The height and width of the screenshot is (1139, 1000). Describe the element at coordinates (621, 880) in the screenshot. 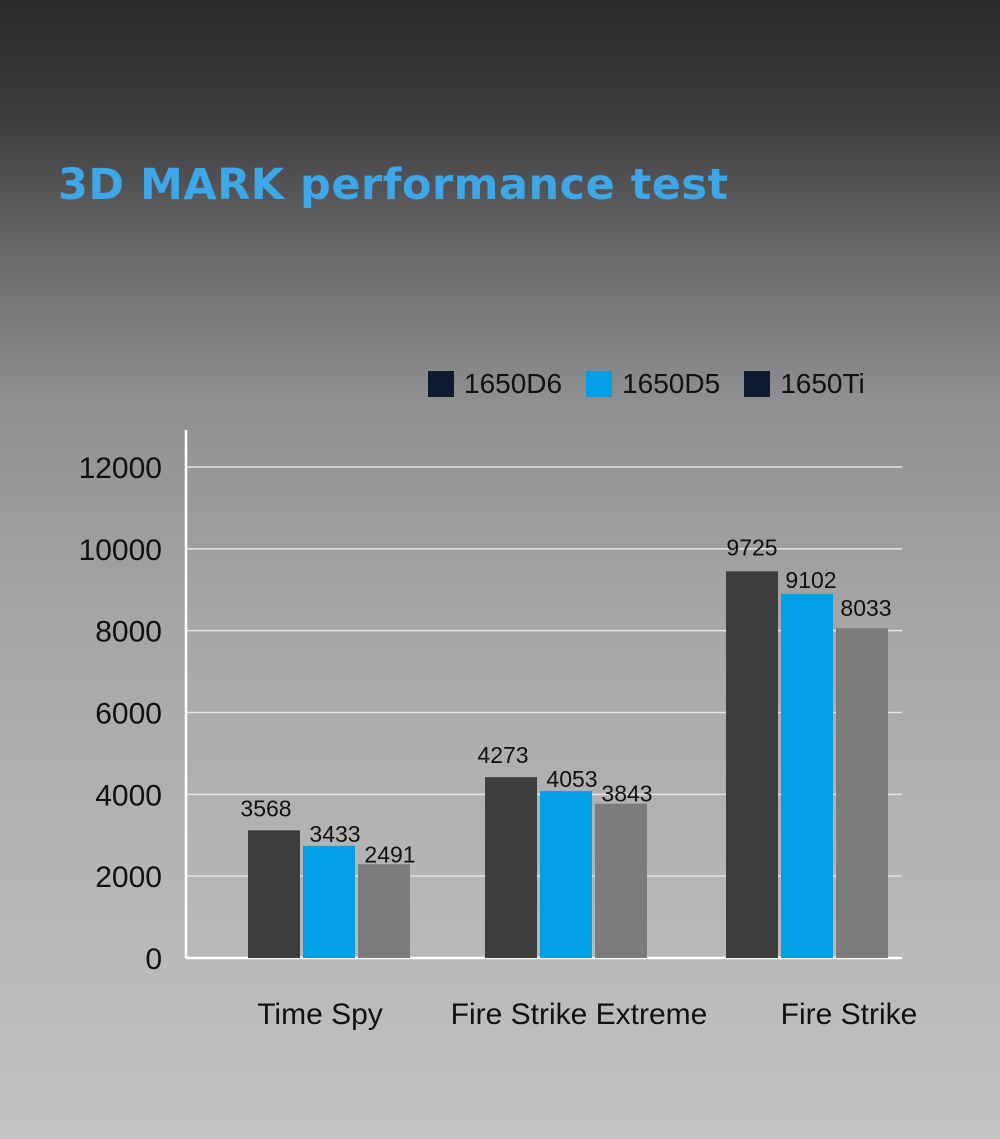

I see `bar-fire-strike-extreme-1650ti` at that location.